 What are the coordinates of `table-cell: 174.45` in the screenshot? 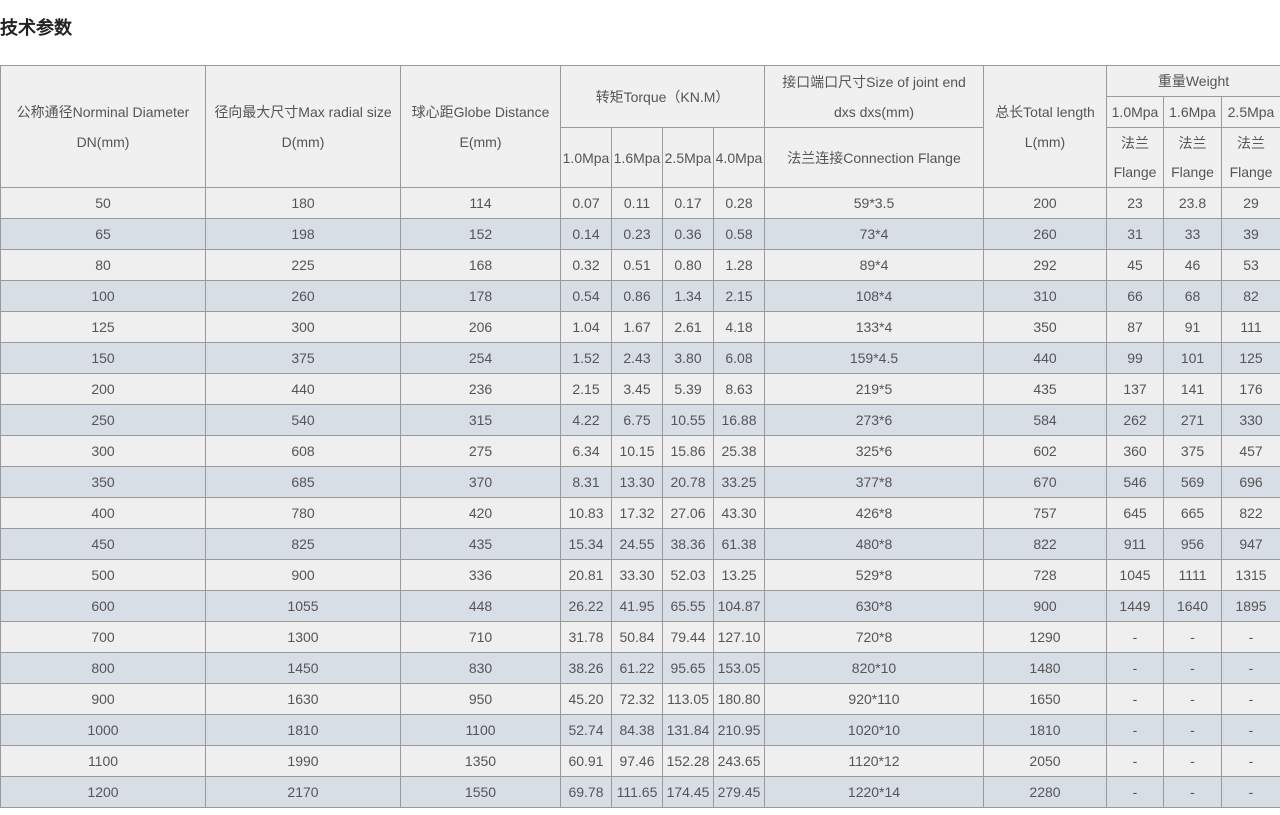 It's located at (688, 792).